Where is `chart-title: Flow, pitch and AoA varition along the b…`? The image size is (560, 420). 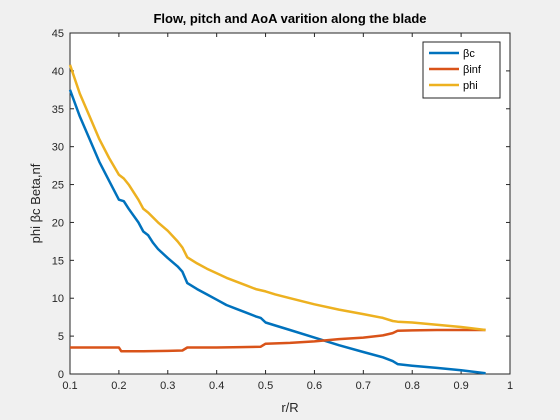
chart-title: Flow, pitch and AoA varition along the b… is located at coordinates (289, 18).